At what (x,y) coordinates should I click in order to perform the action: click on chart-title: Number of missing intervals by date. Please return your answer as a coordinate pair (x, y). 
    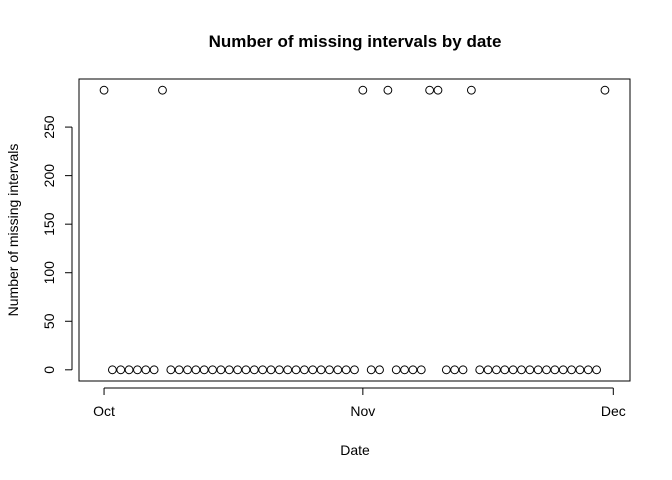
    Looking at the image, I should click on (355, 41).